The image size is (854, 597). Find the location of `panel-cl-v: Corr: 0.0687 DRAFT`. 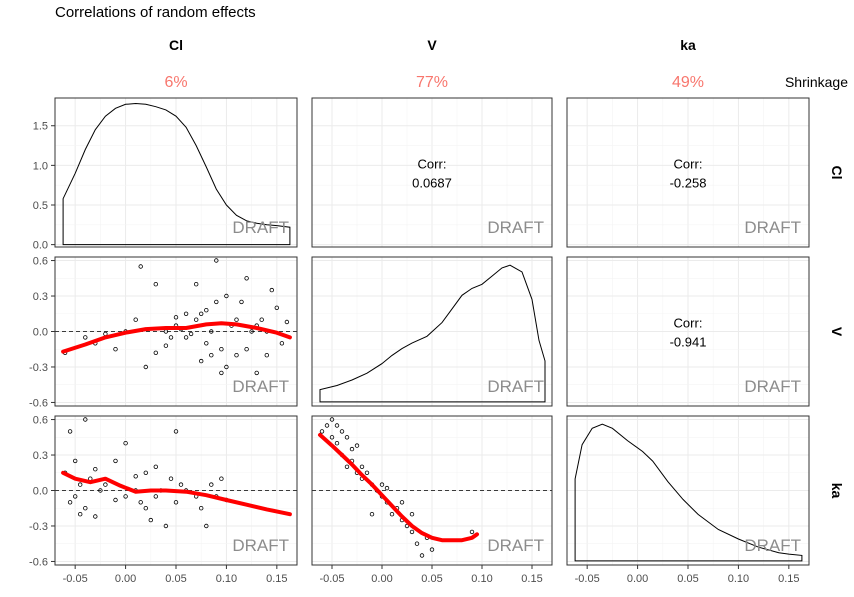

panel-cl-v: Corr: 0.0687 DRAFT is located at coordinates (432, 172).